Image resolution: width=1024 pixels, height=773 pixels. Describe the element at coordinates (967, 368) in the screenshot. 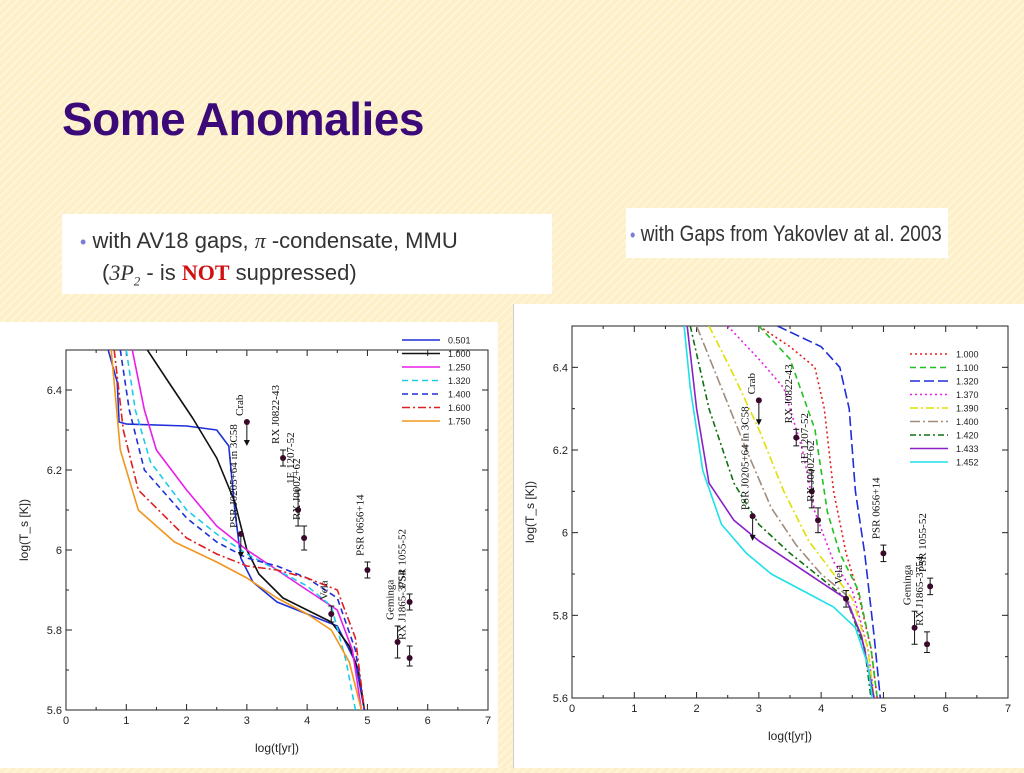

I see `legend-label: 1.100` at that location.